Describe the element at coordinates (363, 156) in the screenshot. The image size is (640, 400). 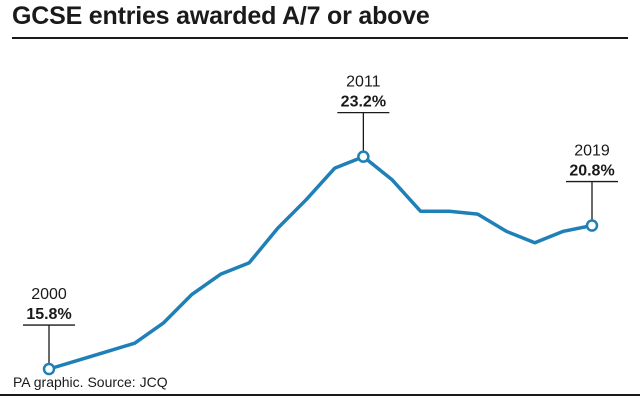
I see `point-marker-2011` at that location.